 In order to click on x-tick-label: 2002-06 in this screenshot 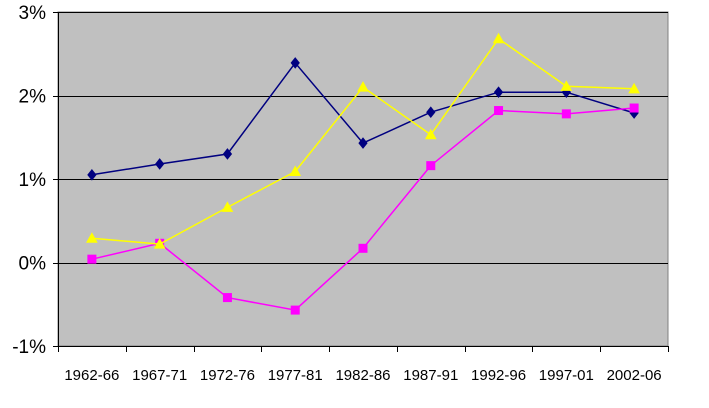, I will do `click(634, 375)`.